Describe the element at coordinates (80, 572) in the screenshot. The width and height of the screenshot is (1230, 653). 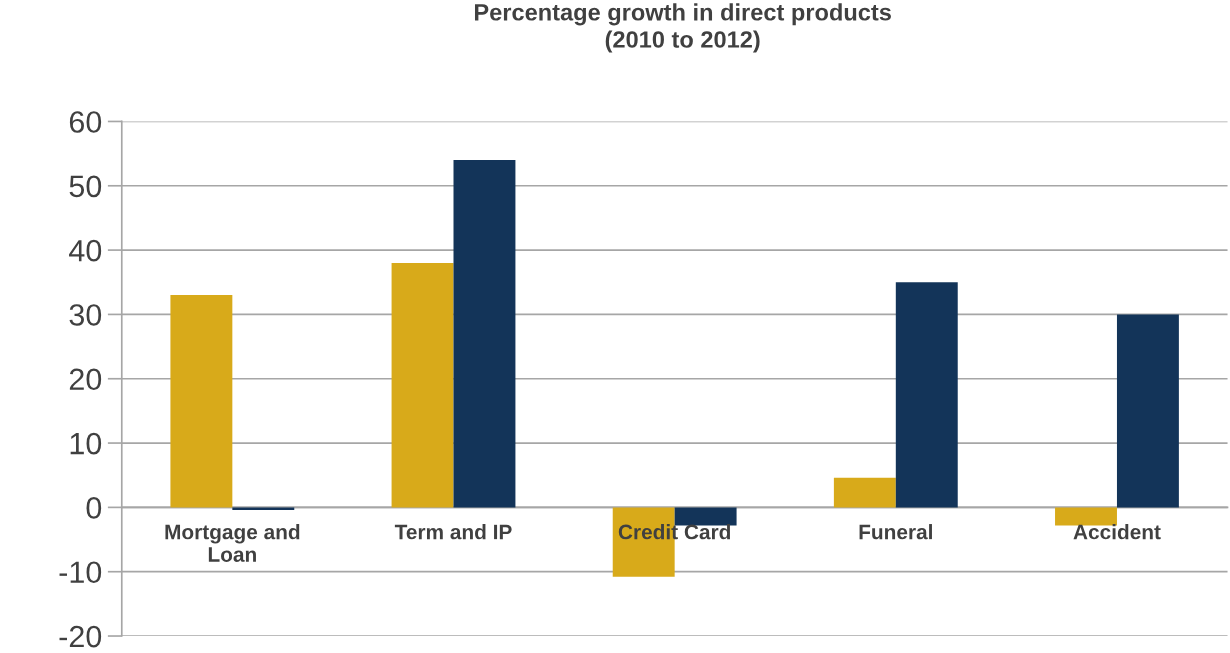
I see `y-tick-label: -10` at that location.